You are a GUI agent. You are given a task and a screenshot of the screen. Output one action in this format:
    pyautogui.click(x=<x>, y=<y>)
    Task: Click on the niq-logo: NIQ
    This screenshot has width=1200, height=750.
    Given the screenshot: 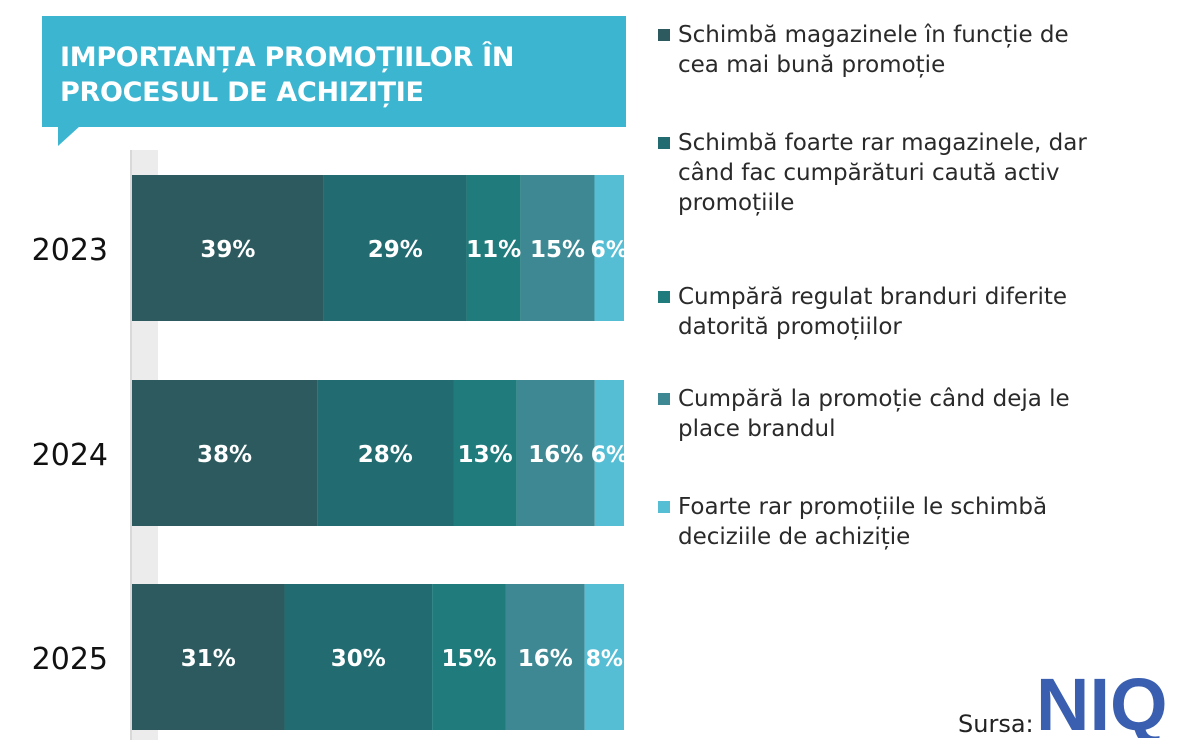 What is the action you would take?
    pyautogui.click(x=1102, y=703)
    